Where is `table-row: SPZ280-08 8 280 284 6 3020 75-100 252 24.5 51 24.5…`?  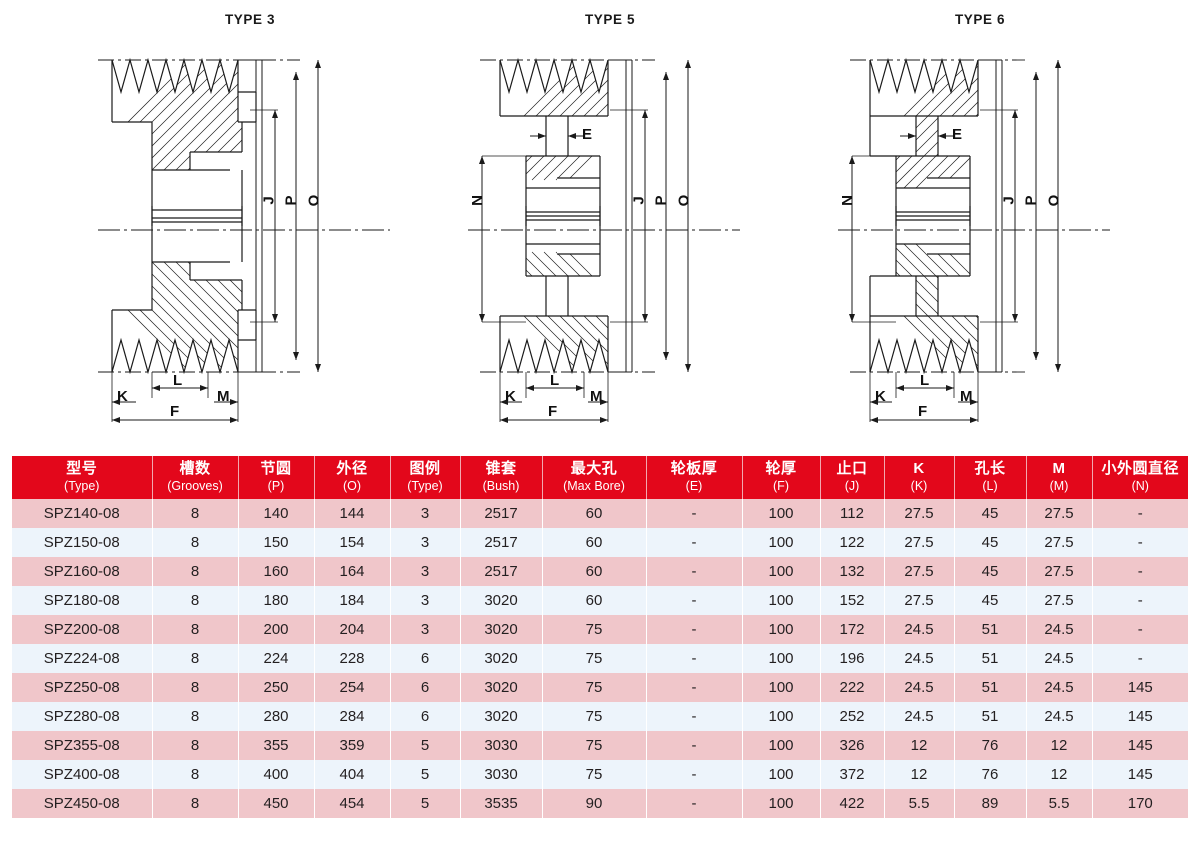 table-row: SPZ280-08 8 280 284 6 3020 75-100 252 24.5 51 24.5… is located at coordinates (600, 716).